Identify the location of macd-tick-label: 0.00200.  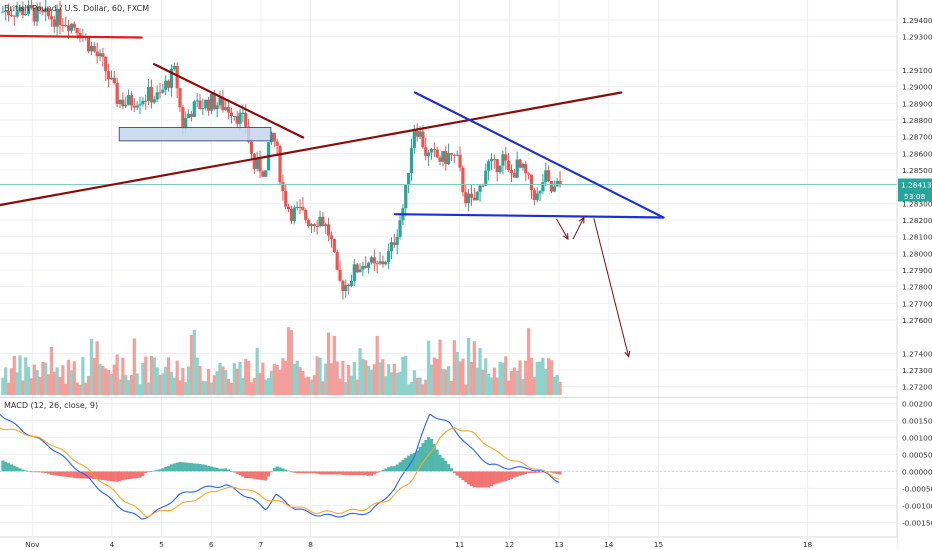
(917, 403).